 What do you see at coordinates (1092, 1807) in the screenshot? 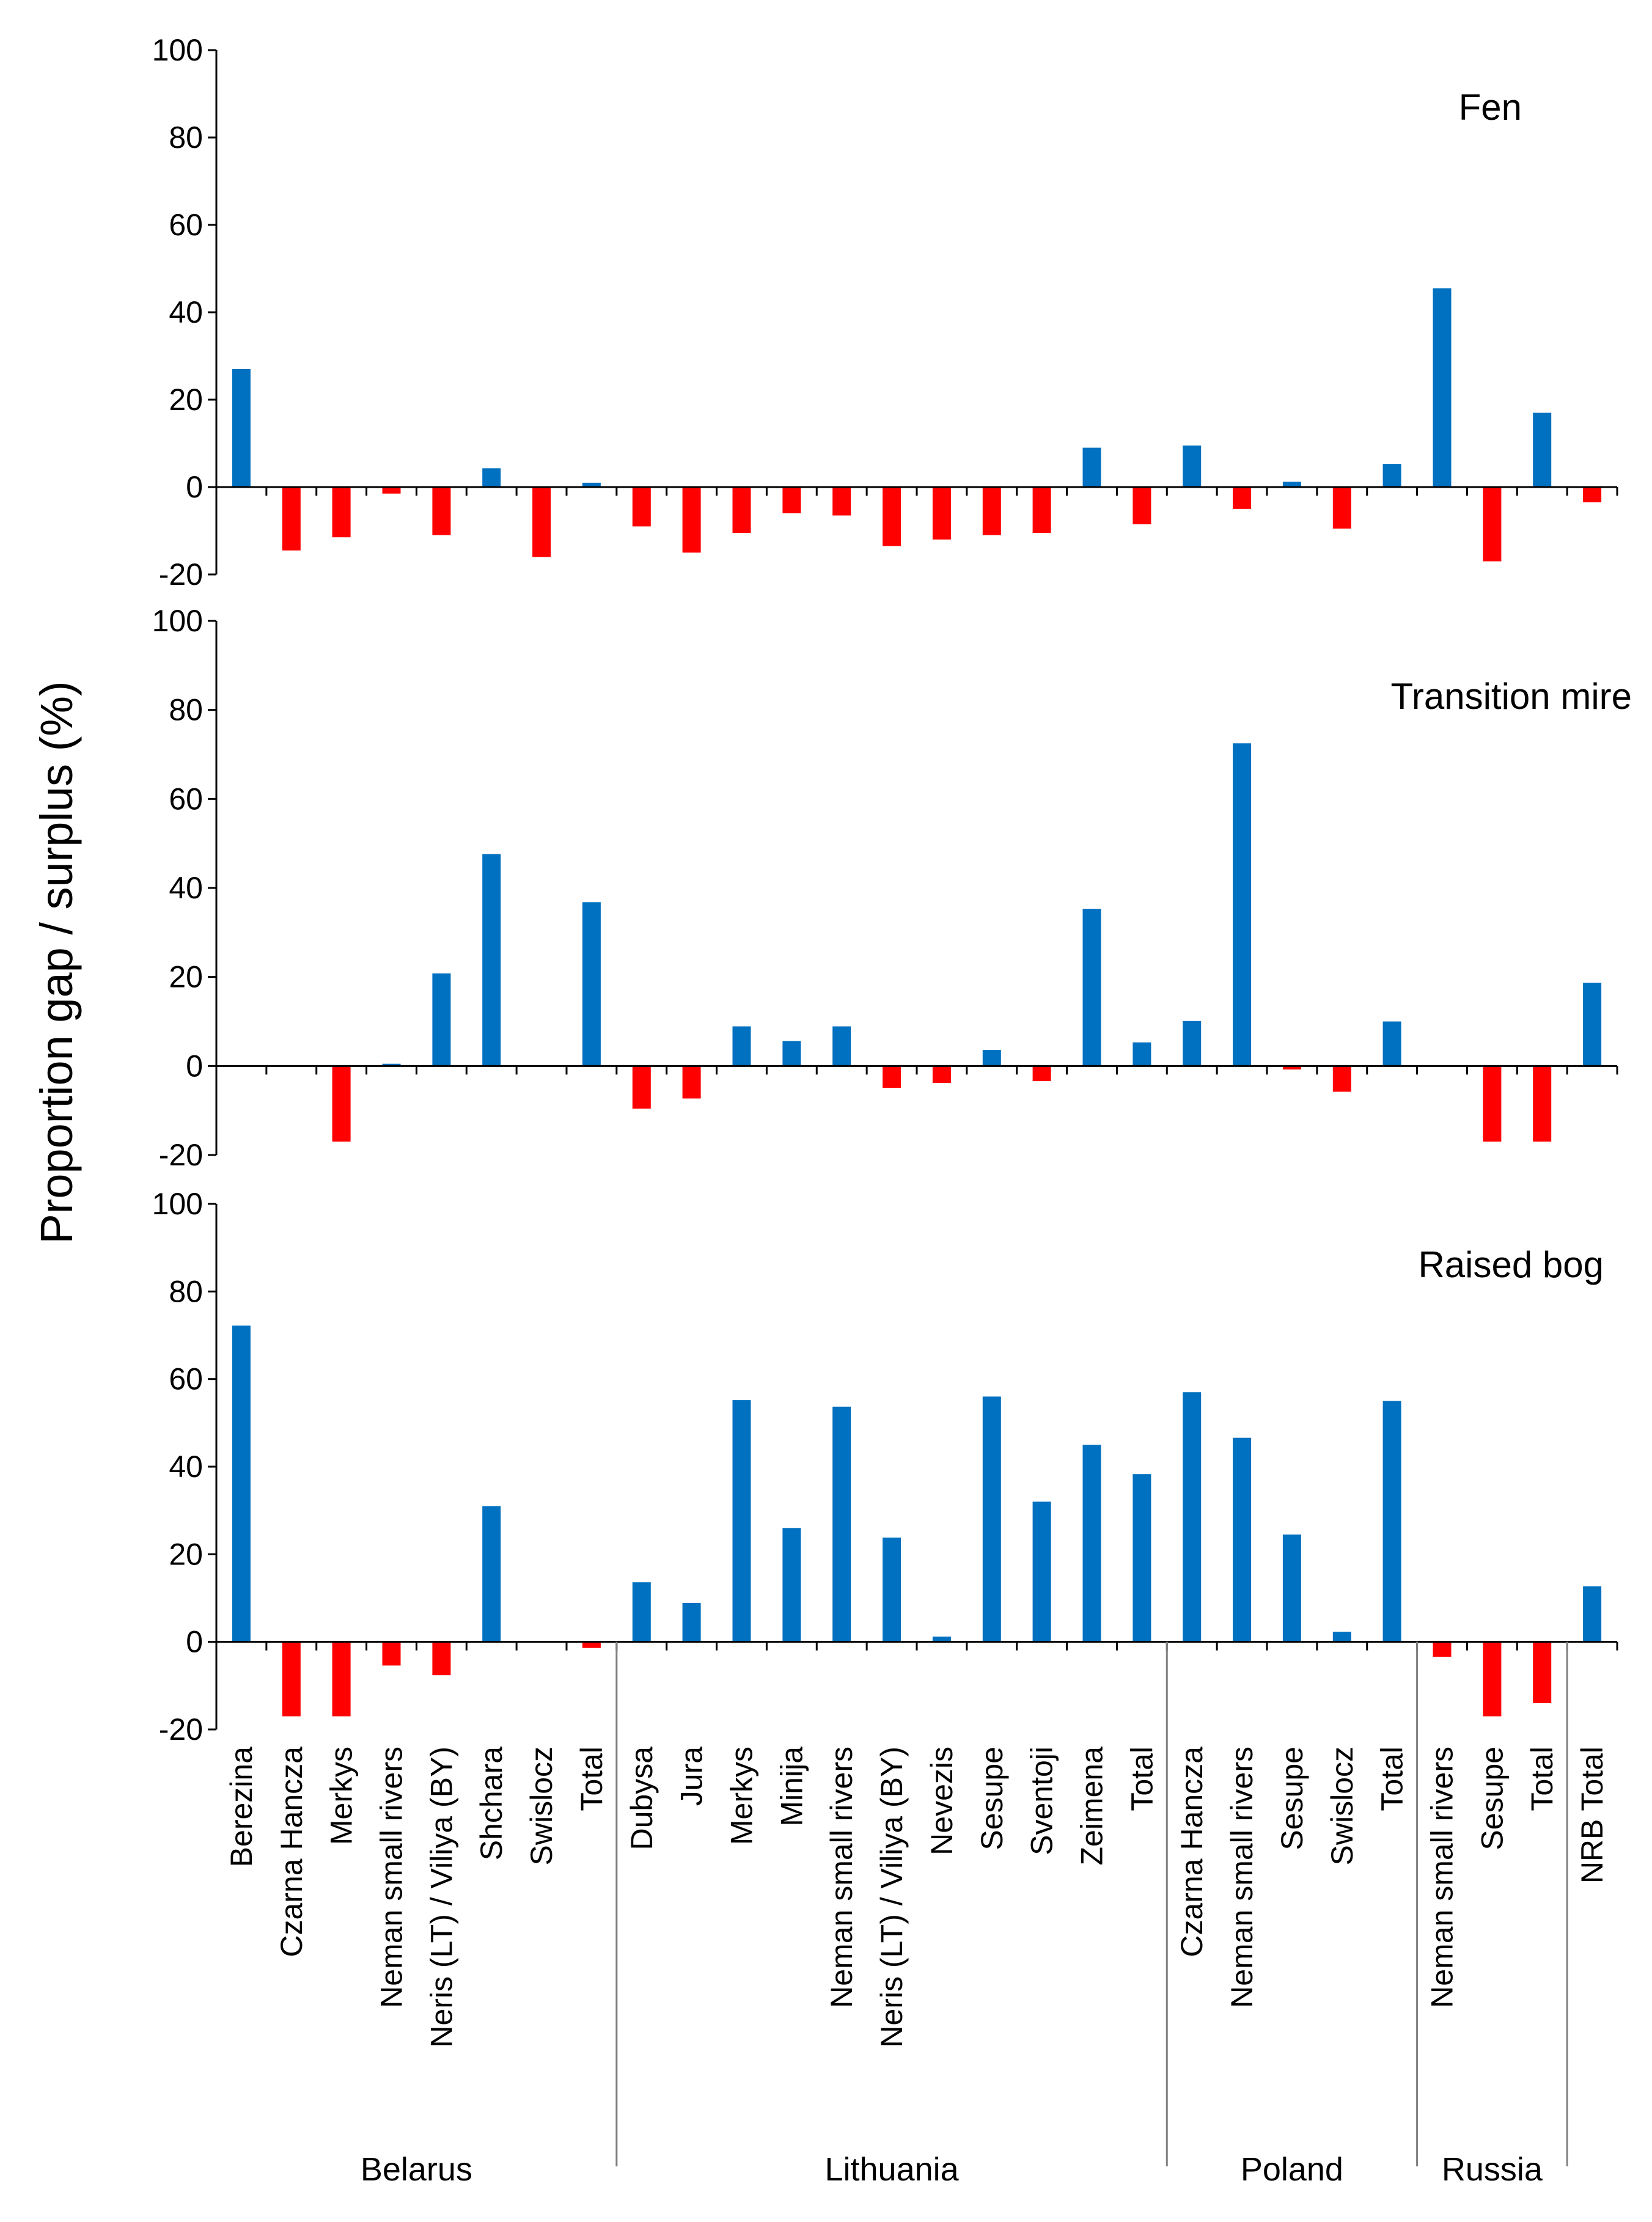
I see `x-category-label: Zeimena` at bounding box center [1092, 1807].